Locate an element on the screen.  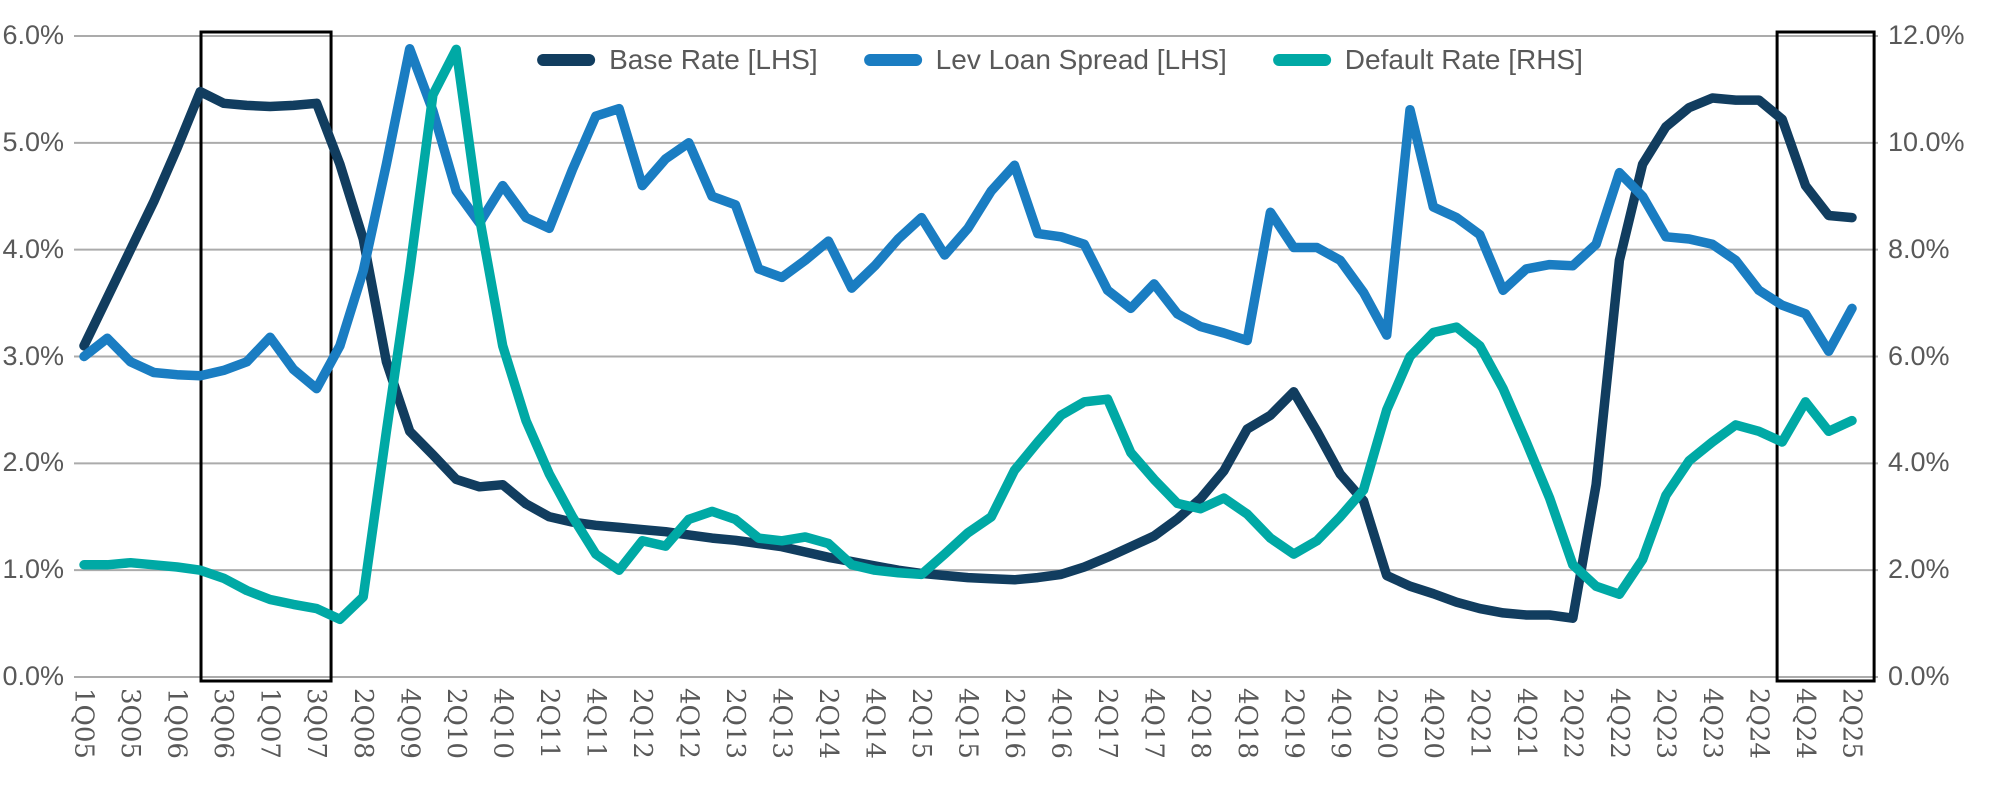
legend-item-default-rate: Default Rate [RHS] is located at coordinates (1427, 60).